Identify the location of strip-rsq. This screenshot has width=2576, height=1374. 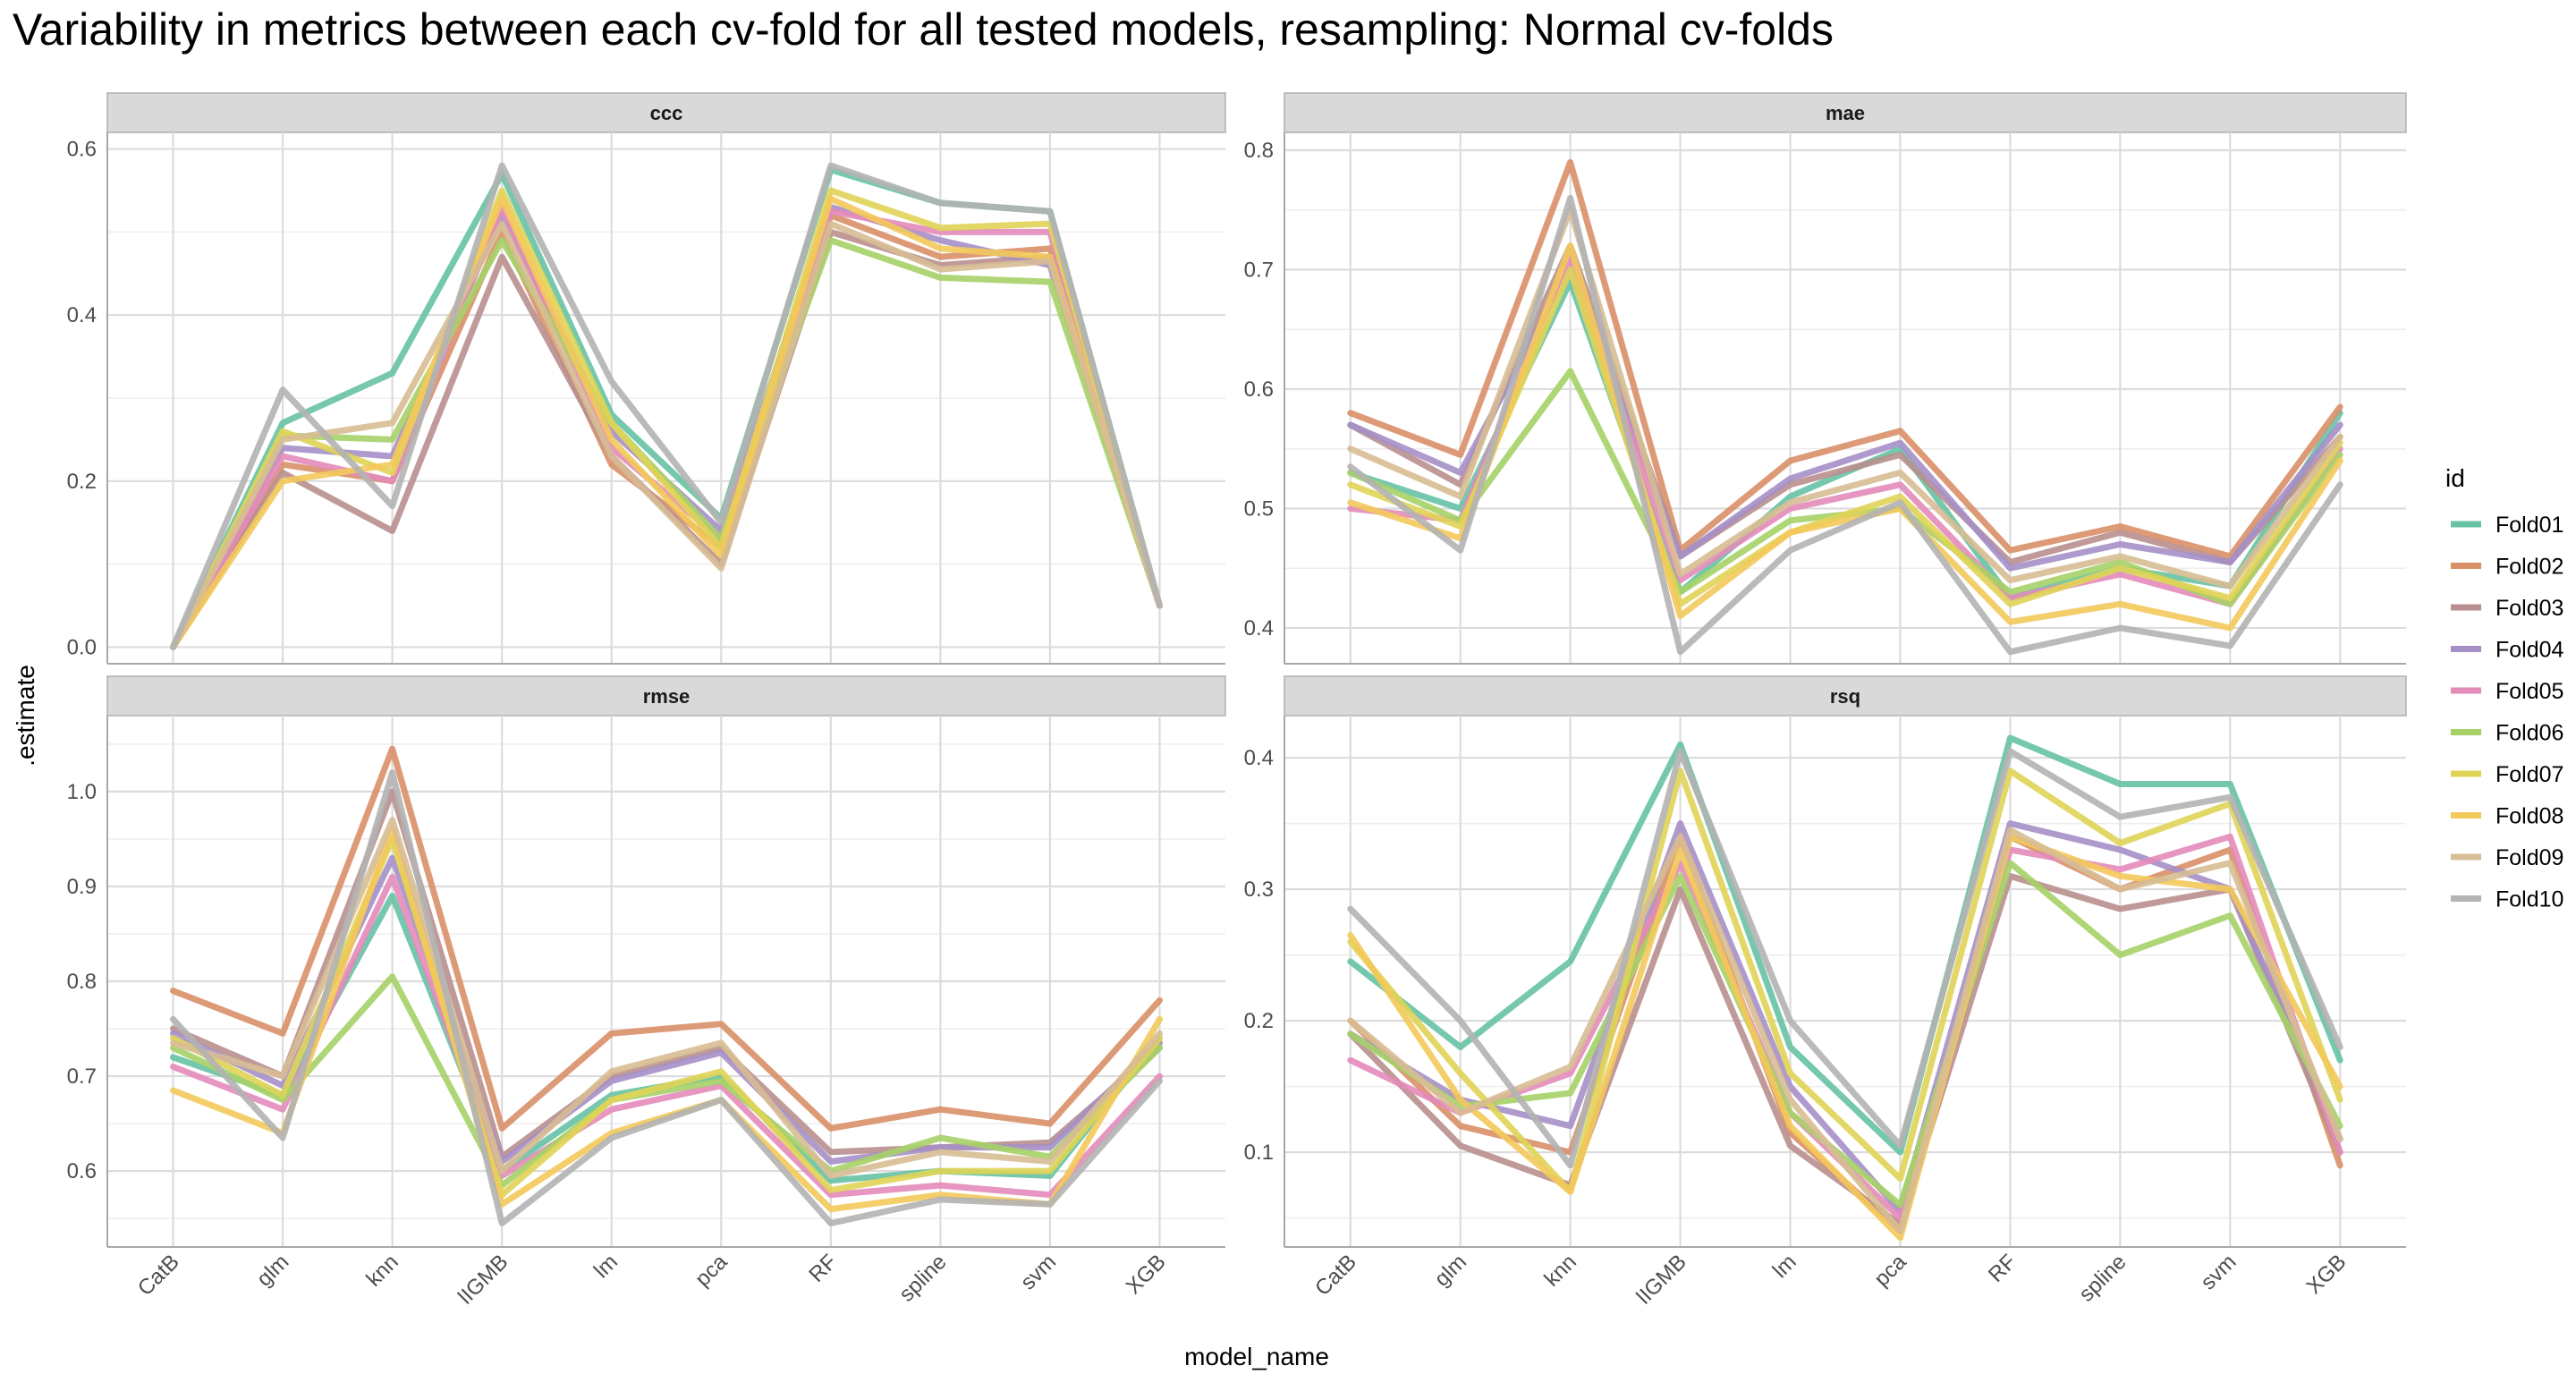
(1845, 696).